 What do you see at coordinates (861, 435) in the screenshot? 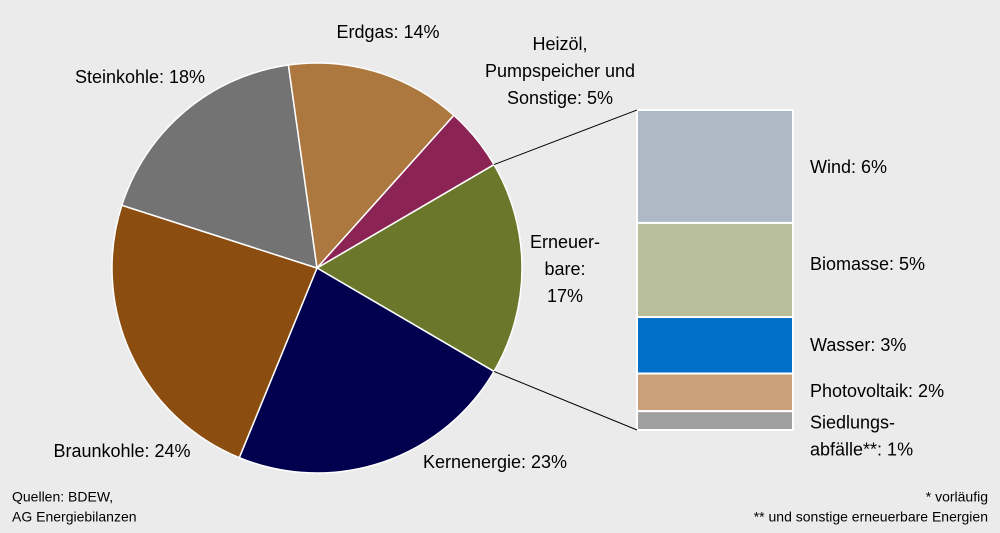
I see `segment-label: Siedlungs-abfälle**: 1%` at bounding box center [861, 435].